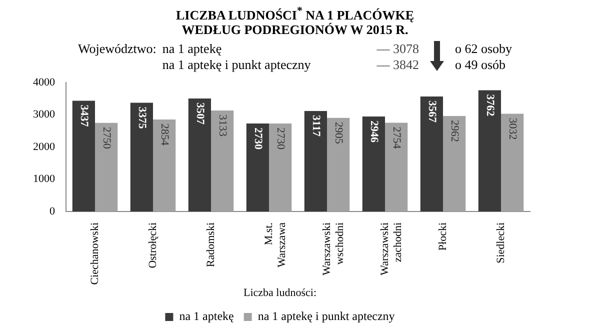 Image resolution: width=590 pixels, height=331 pixels. I want to click on y-tick-label: 1000, so click(44, 179).